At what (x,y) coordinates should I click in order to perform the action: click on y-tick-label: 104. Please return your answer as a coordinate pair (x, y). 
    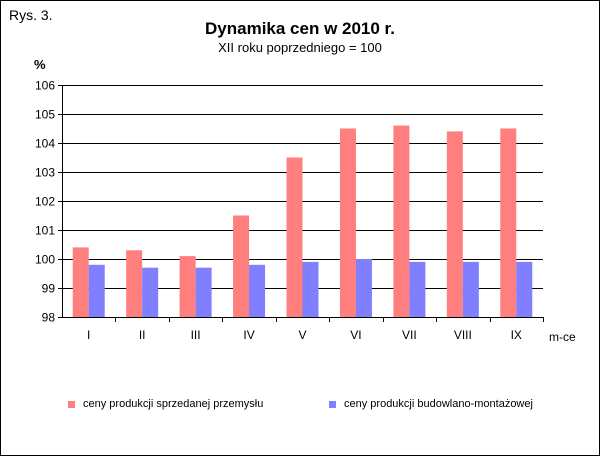
    Looking at the image, I should click on (45, 144).